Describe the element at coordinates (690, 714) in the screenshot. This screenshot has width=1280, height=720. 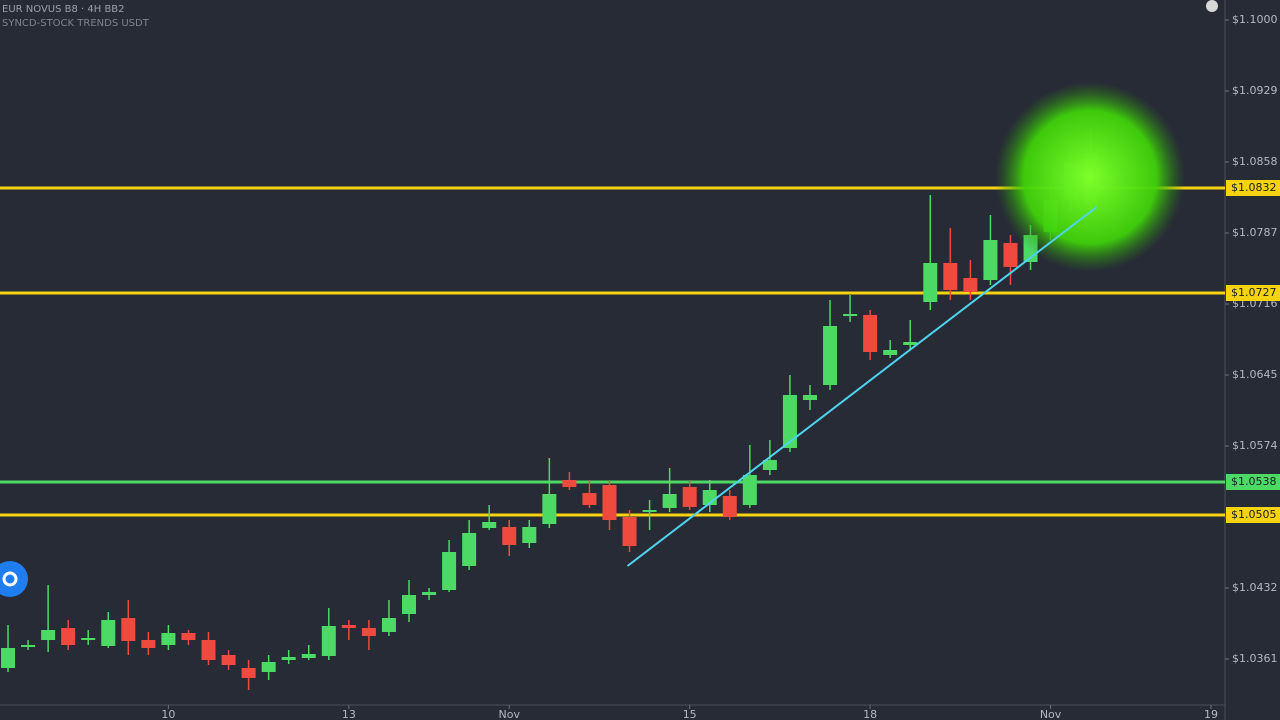
I see `x-tick-label: 15` at that location.